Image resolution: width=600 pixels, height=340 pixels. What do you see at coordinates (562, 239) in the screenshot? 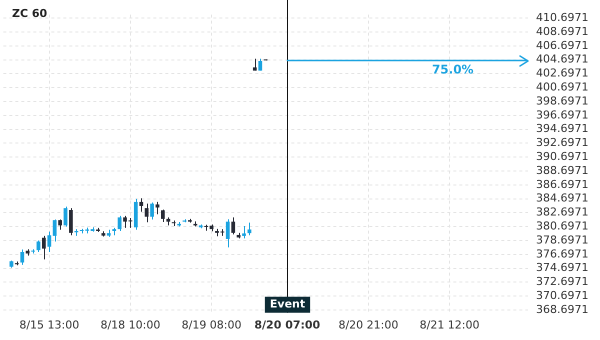
I see `y-tick-label: 378.6971` at bounding box center [562, 239].